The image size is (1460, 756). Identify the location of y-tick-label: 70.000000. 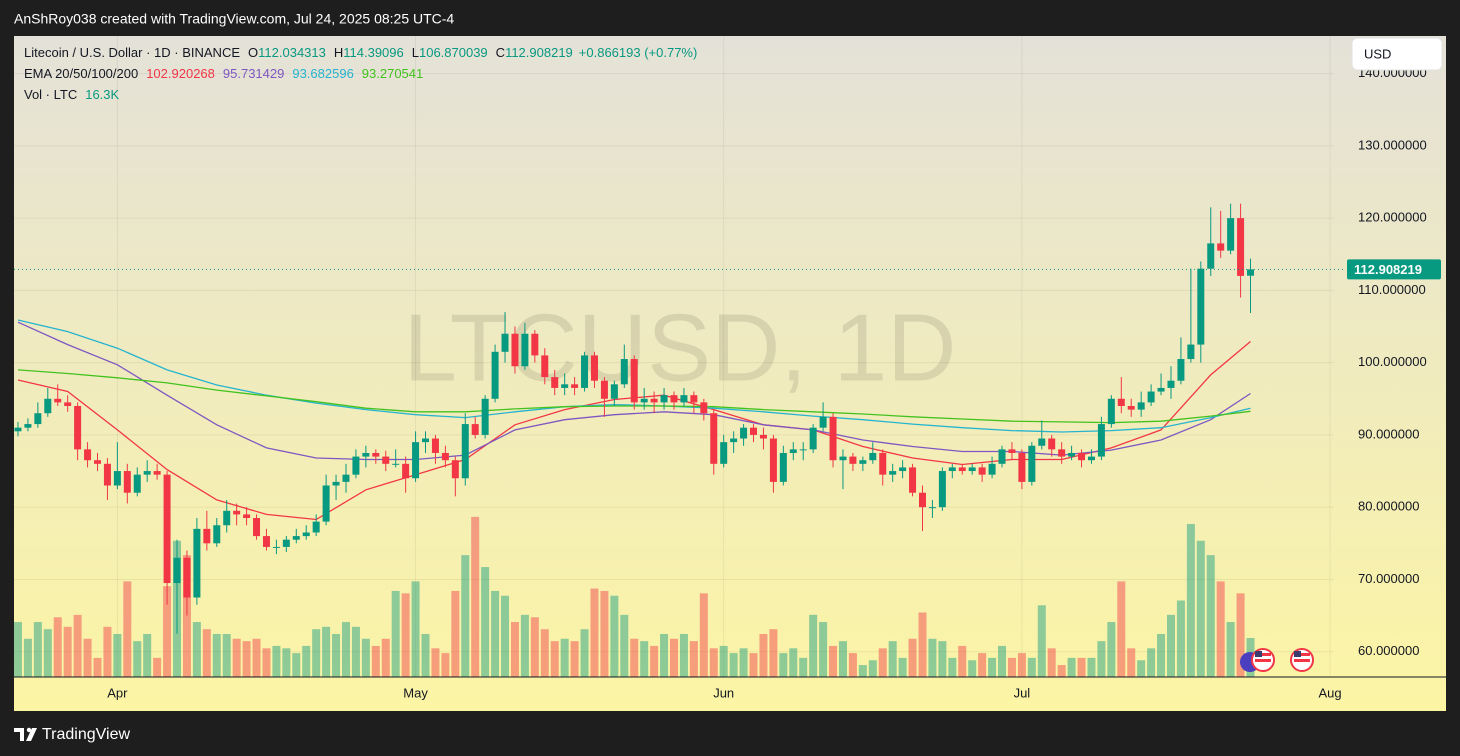
(1388, 578).